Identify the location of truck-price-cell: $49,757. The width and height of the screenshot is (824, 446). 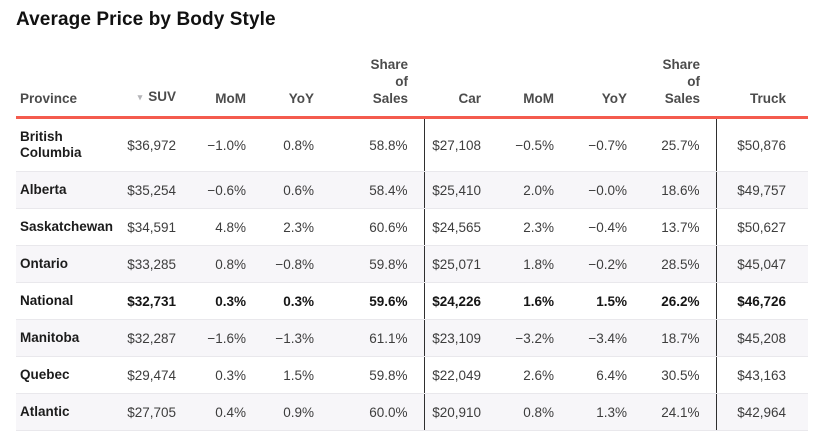
(761, 190).